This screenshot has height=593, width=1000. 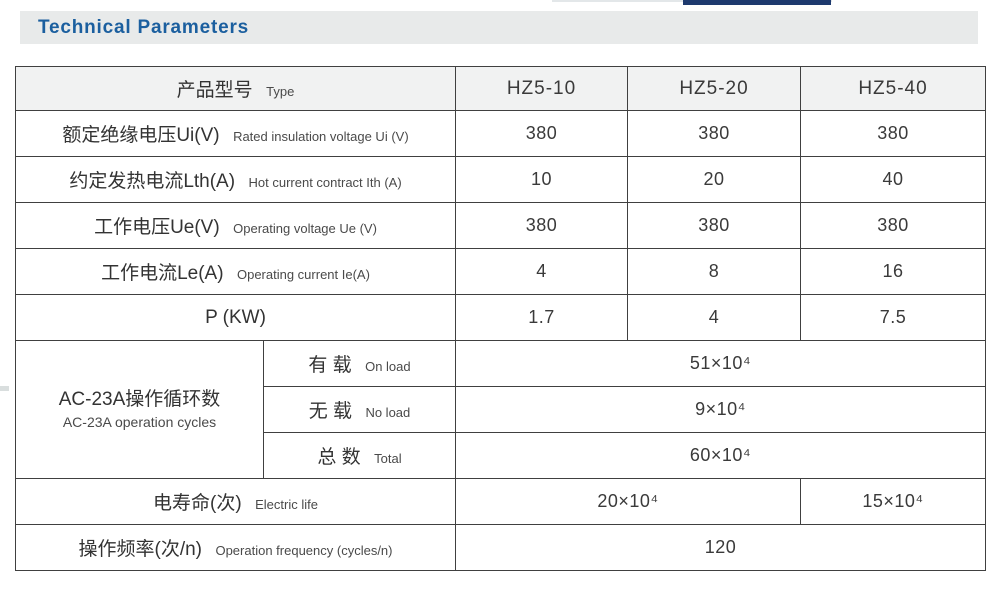 What do you see at coordinates (330, 365) in the screenshot?
I see `subrow-label-zh: 有 载` at bounding box center [330, 365].